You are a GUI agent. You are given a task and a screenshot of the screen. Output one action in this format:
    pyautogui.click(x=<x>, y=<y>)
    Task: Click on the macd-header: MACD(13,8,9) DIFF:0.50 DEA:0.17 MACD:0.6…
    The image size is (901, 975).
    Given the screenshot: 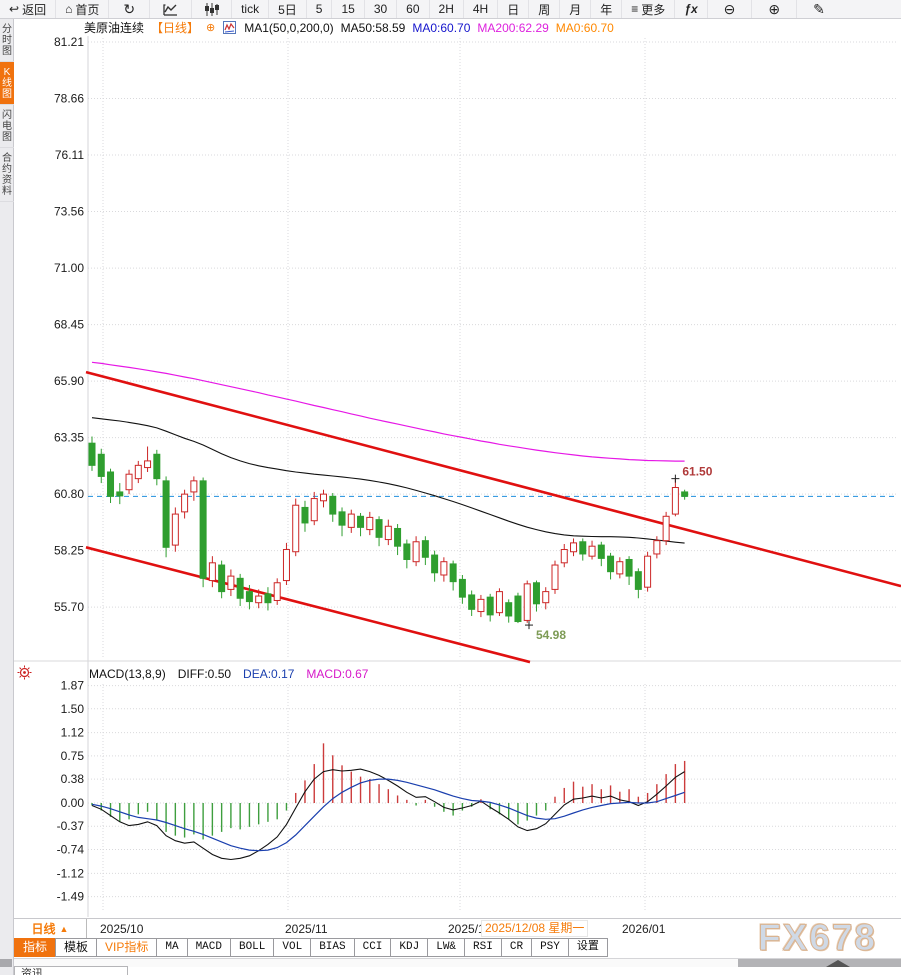 What is the action you would take?
    pyautogui.click(x=228, y=674)
    